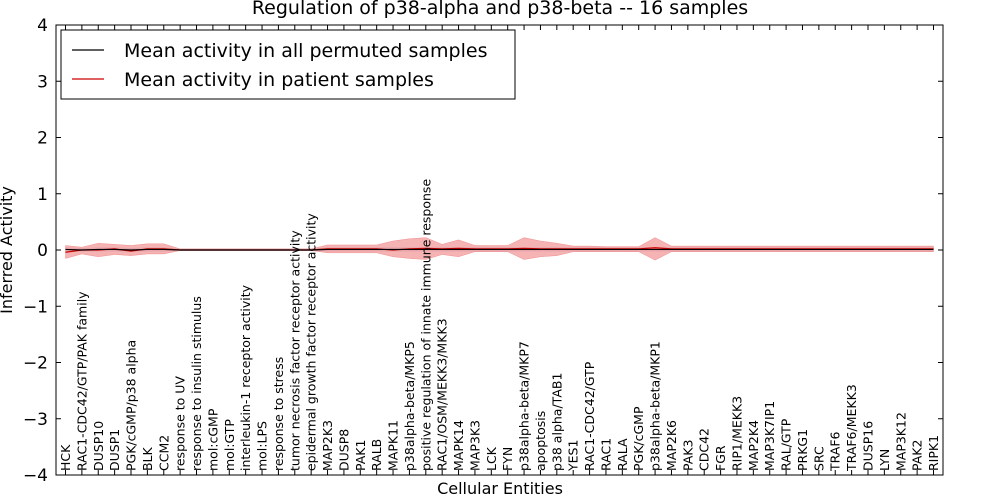 Image resolution: width=1000 pixels, height=500 pixels. Describe the element at coordinates (180, 423) in the screenshot. I see `x-tick-label: response to UV` at that location.